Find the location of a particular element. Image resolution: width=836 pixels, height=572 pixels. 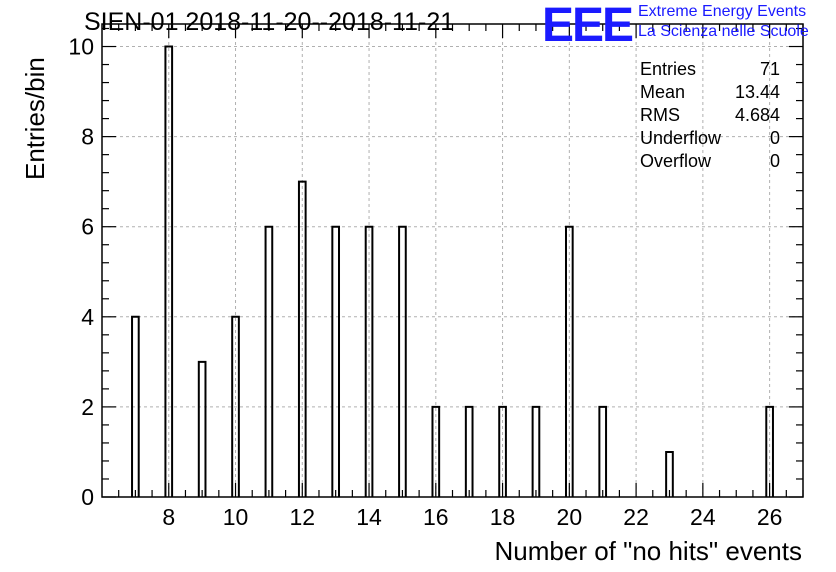

y-axis-label: Entries/bin is located at coordinates (35, 118).